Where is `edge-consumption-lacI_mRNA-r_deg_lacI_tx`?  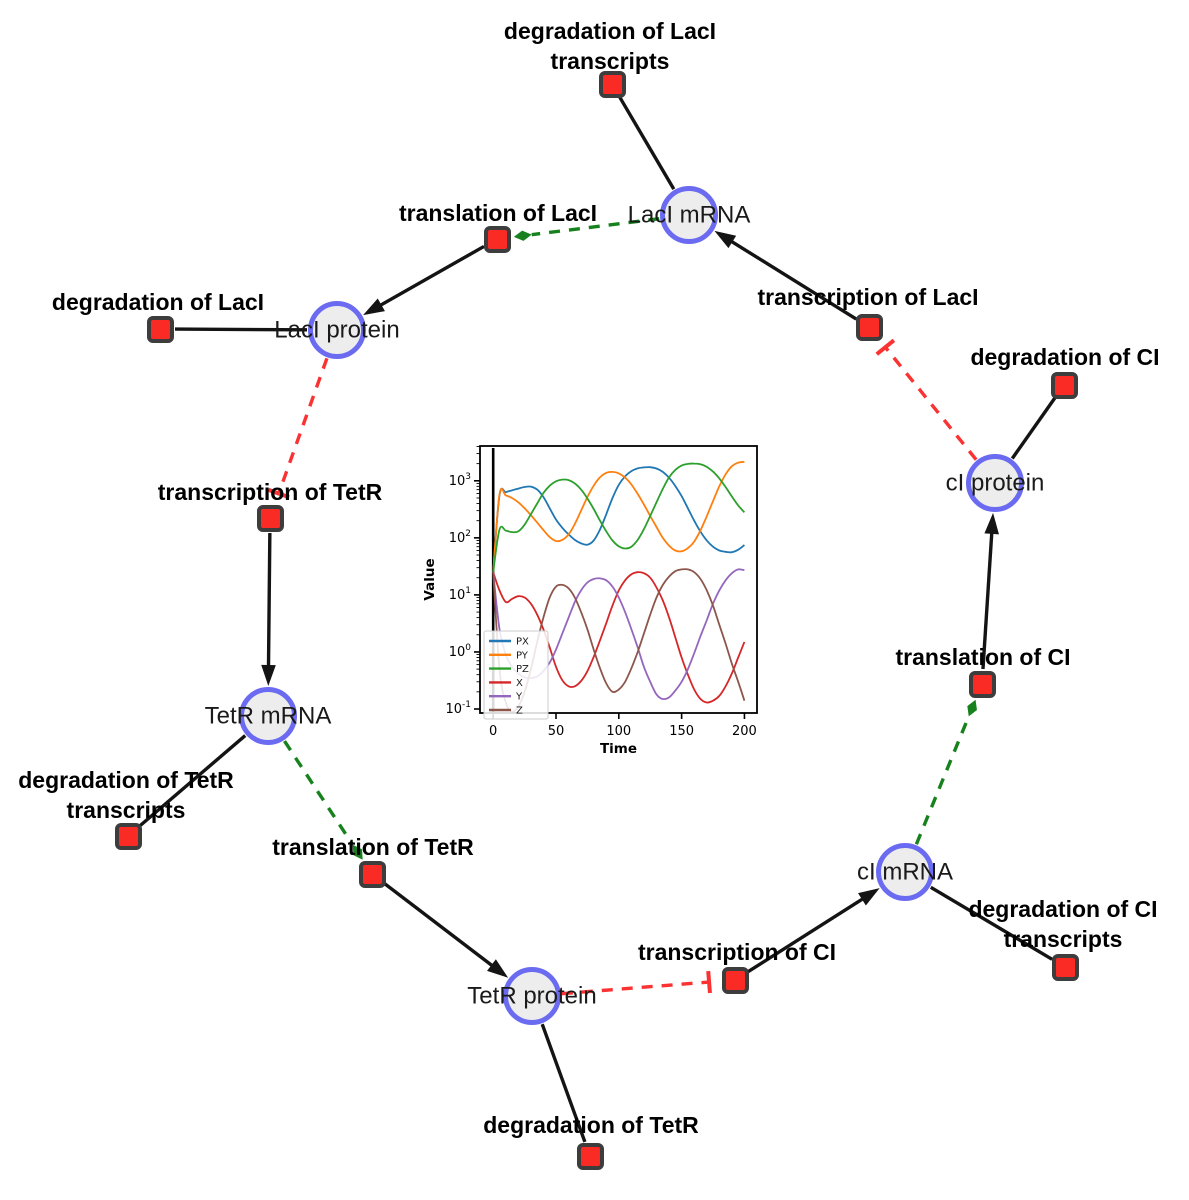
edge-consumption-lacI_mRNA-r_deg_lacI_tx is located at coordinates (647, 143).